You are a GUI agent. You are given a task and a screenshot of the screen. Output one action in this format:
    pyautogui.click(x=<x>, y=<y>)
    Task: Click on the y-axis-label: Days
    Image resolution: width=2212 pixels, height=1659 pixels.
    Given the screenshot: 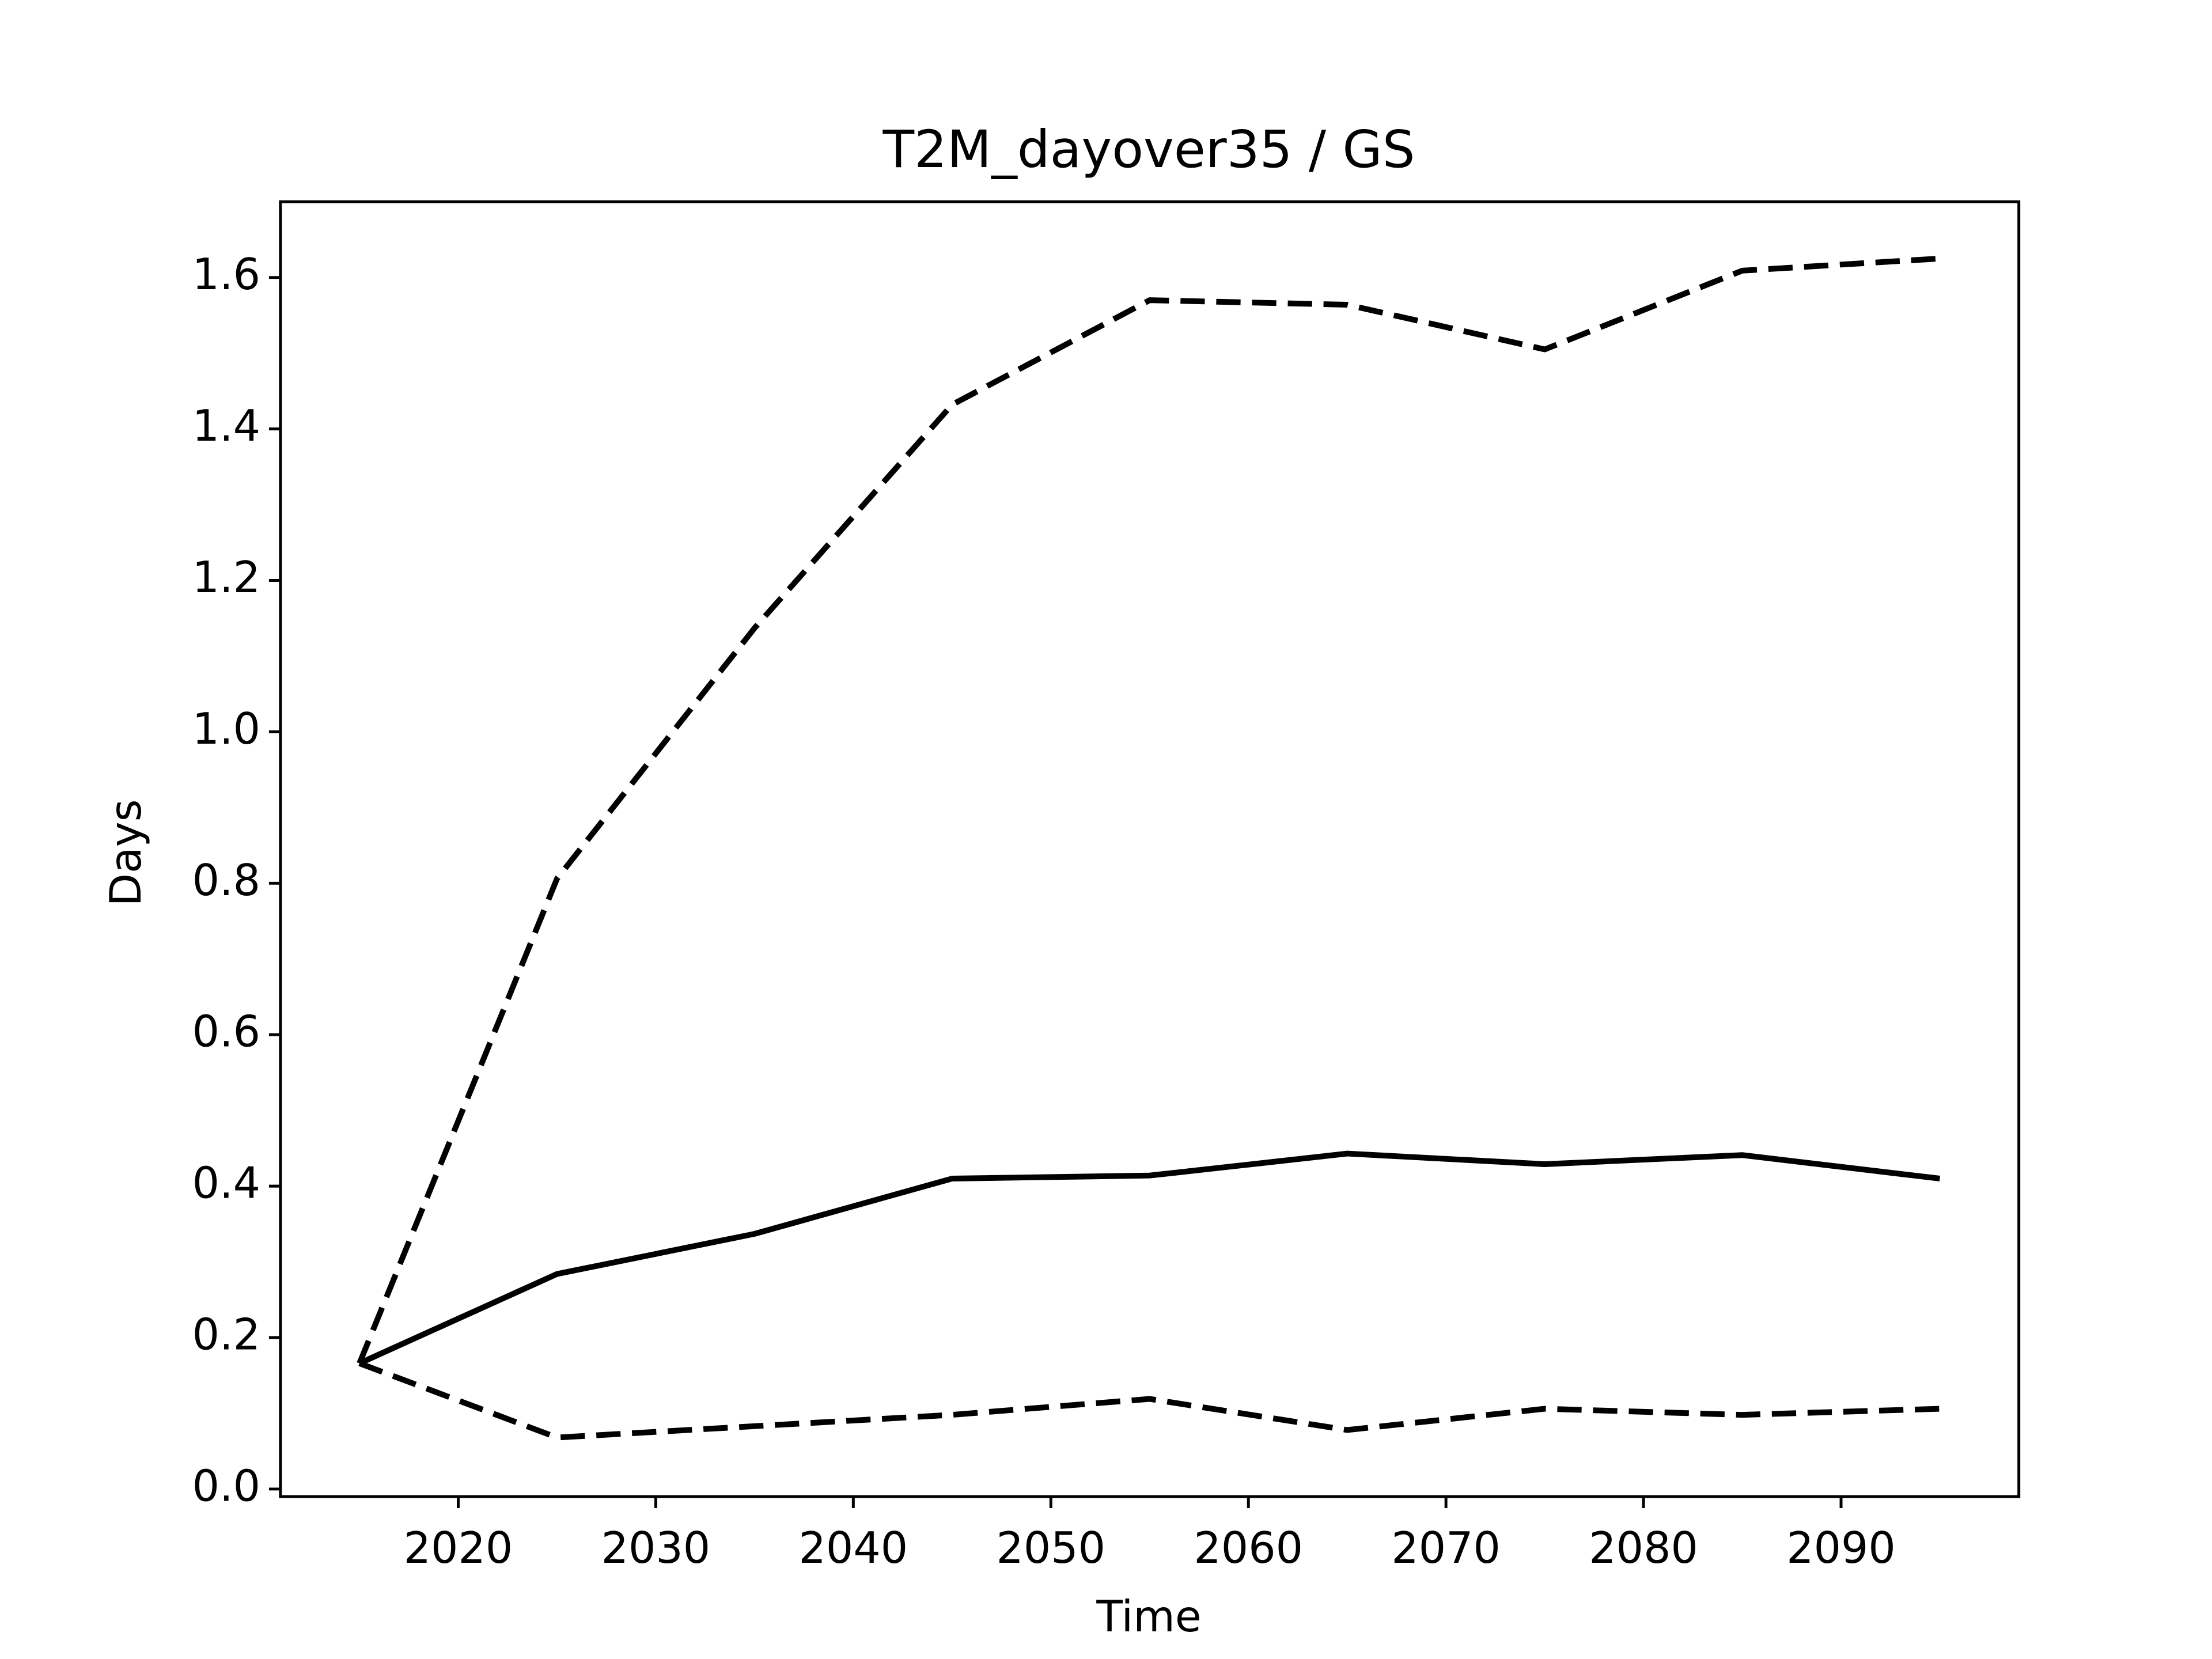 What is the action you would take?
    pyautogui.click(x=126, y=852)
    